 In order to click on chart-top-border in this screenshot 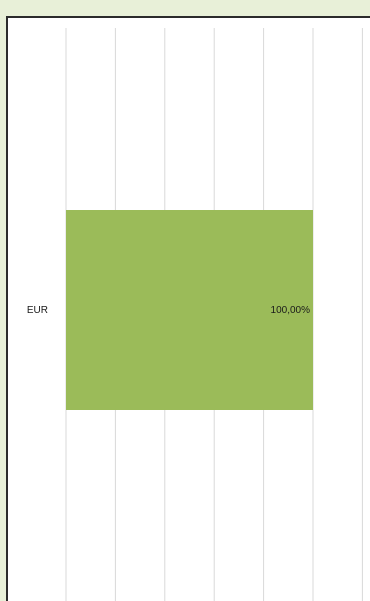, I will do `click(188, 17)`.